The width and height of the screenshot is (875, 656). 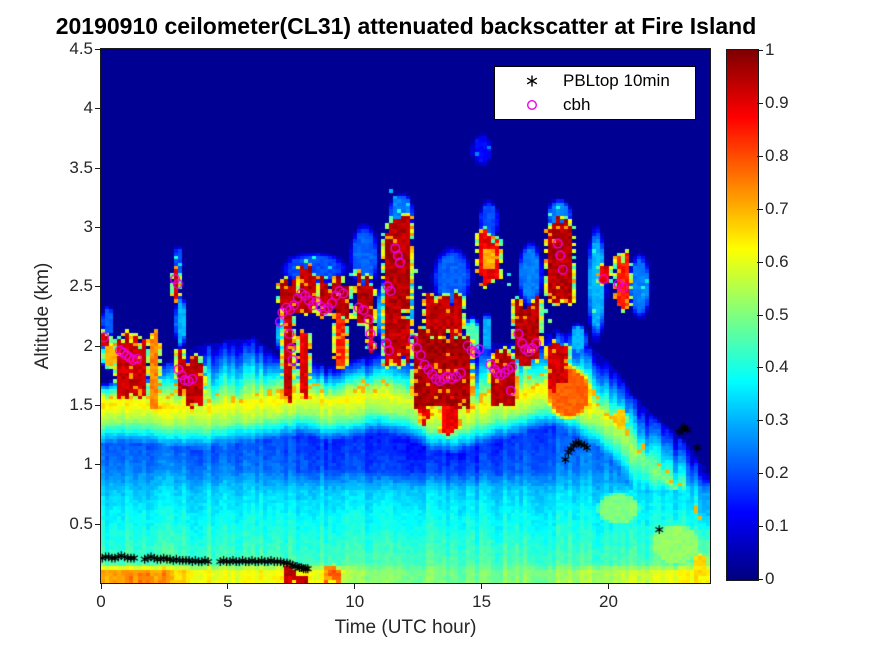 I want to click on legend-item-cbh: cbh, so click(x=595, y=105).